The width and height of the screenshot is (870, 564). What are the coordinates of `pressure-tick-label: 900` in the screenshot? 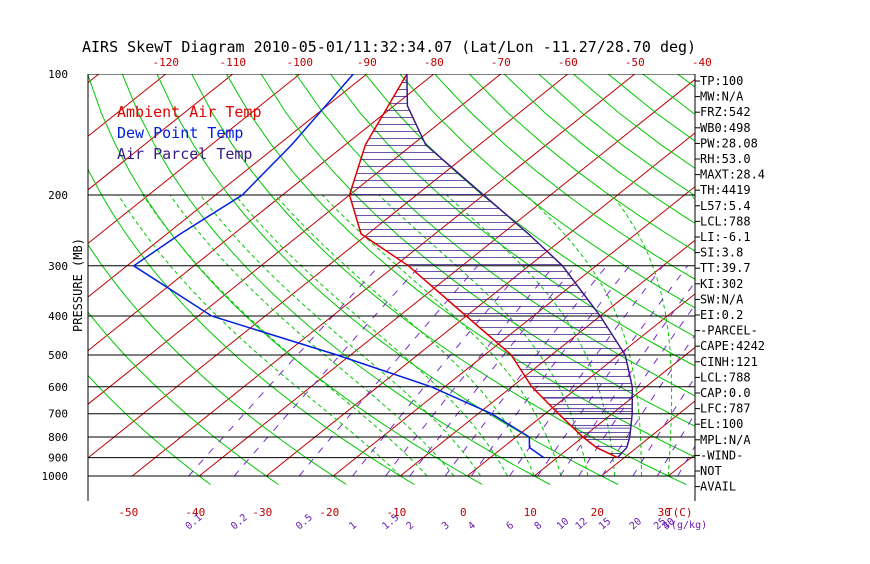 It's located at (58, 458).